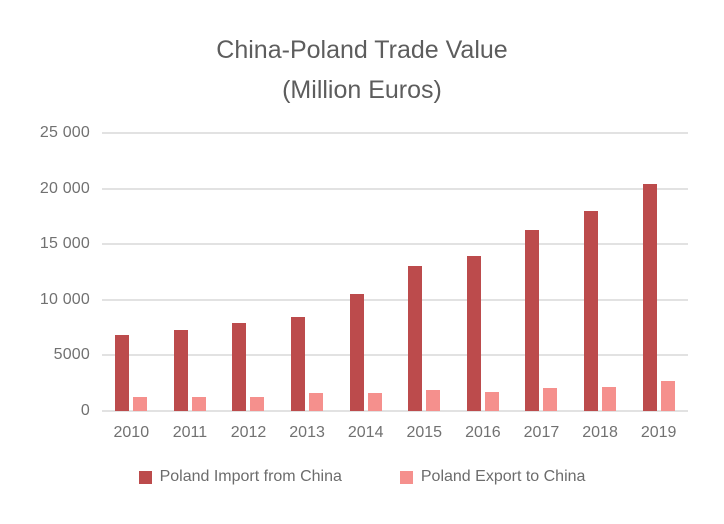 The width and height of the screenshot is (724, 524). What do you see at coordinates (532, 320) in the screenshot?
I see `import-bar-2017` at bounding box center [532, 320].